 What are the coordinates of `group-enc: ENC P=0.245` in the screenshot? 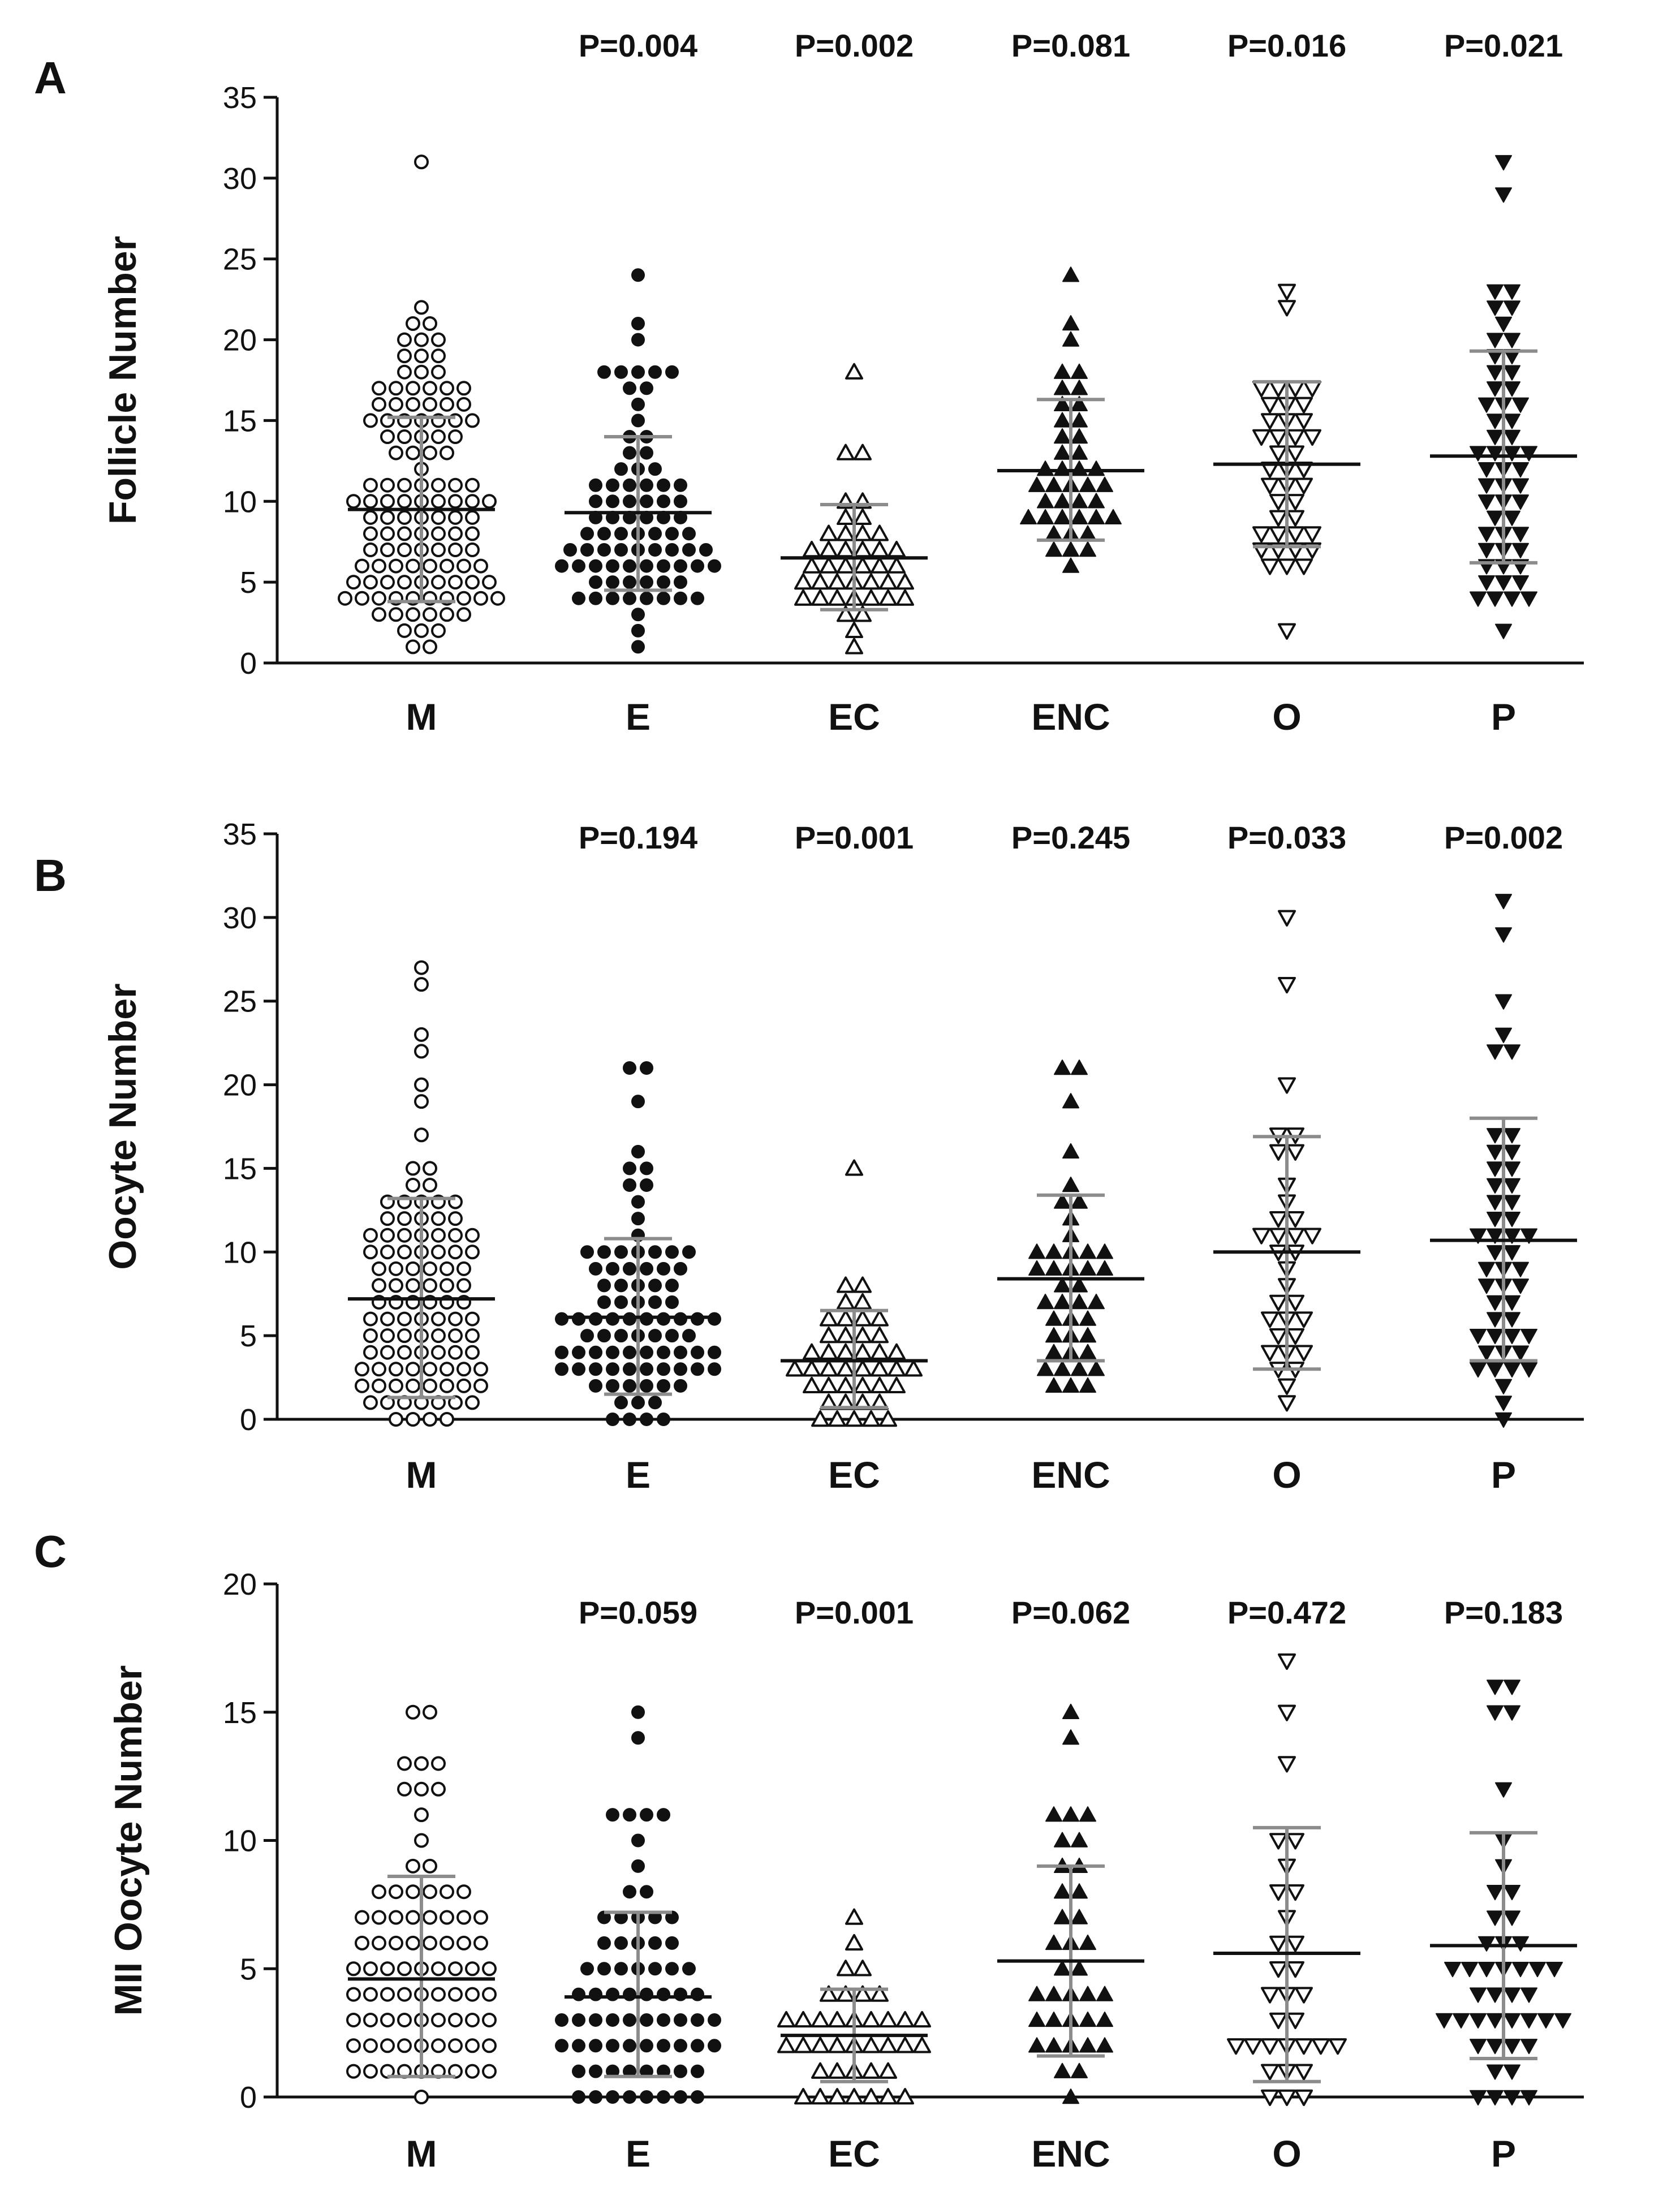 It's located at (1070, 1158).